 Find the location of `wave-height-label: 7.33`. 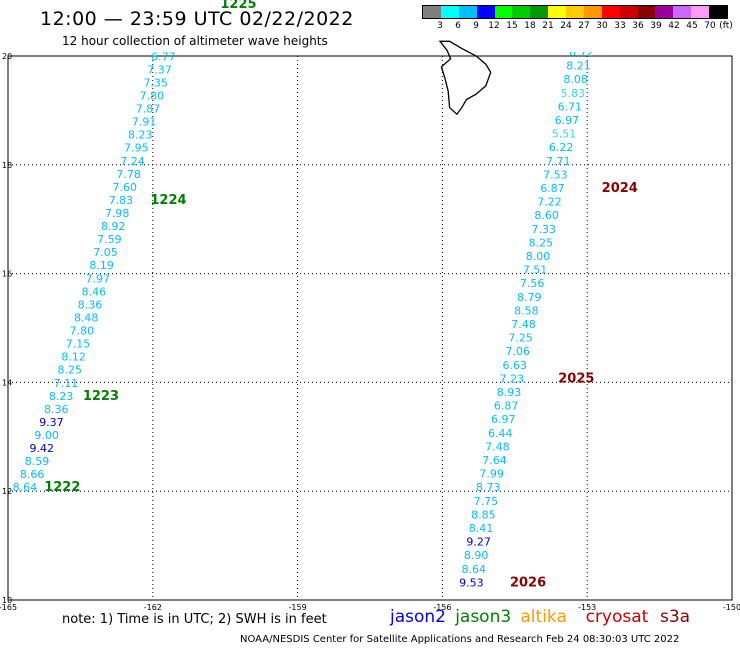

wave-height-label: 7.33 is located at coordinates (544, 229).